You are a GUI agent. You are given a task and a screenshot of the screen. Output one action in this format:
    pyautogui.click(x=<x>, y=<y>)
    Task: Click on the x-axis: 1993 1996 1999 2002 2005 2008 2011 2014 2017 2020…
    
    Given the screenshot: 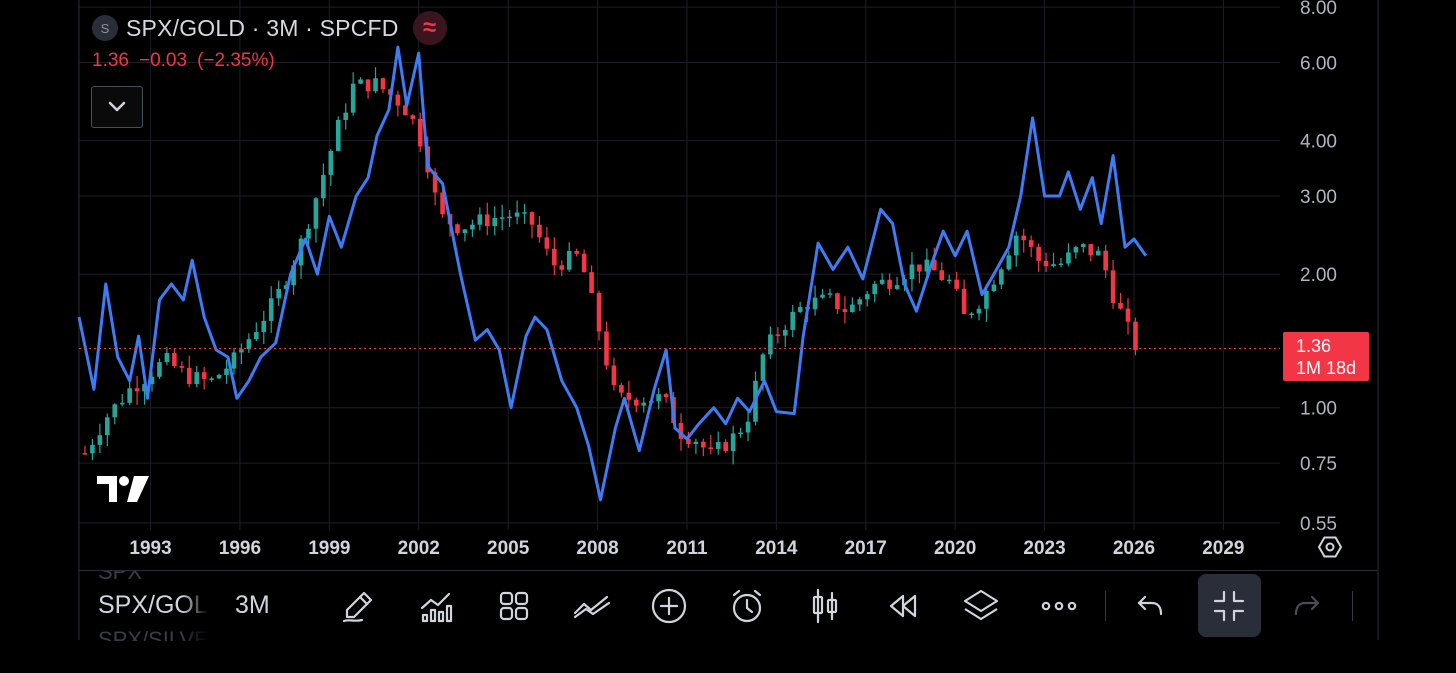 What is the action you would take?
    pyautogui.click(x=686, y=548)
    